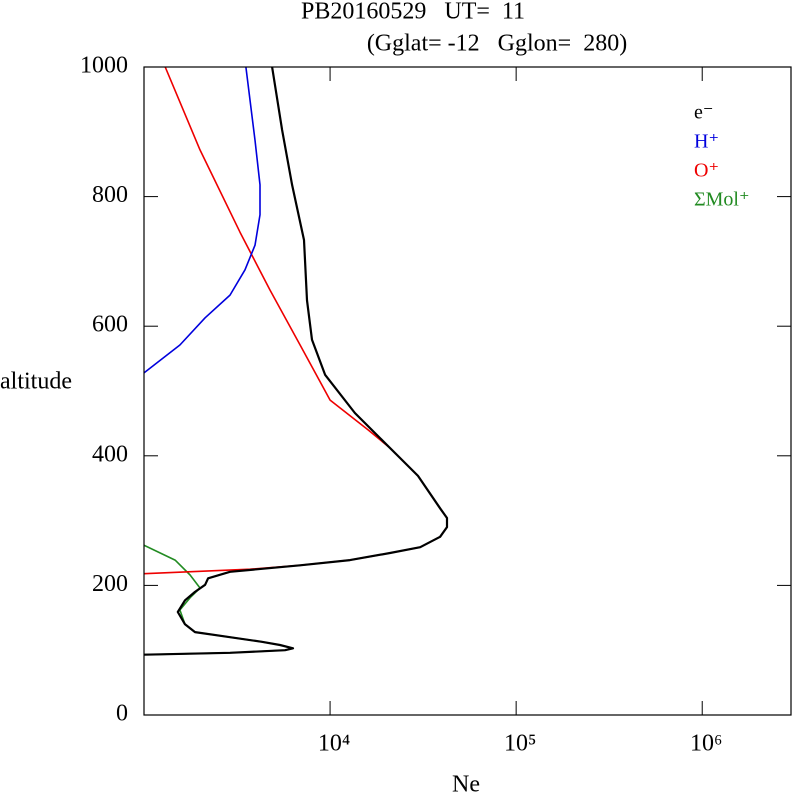 This screenshot has width=792, height=796. I want to click on y-tick-label: 800, so click(110, 195).